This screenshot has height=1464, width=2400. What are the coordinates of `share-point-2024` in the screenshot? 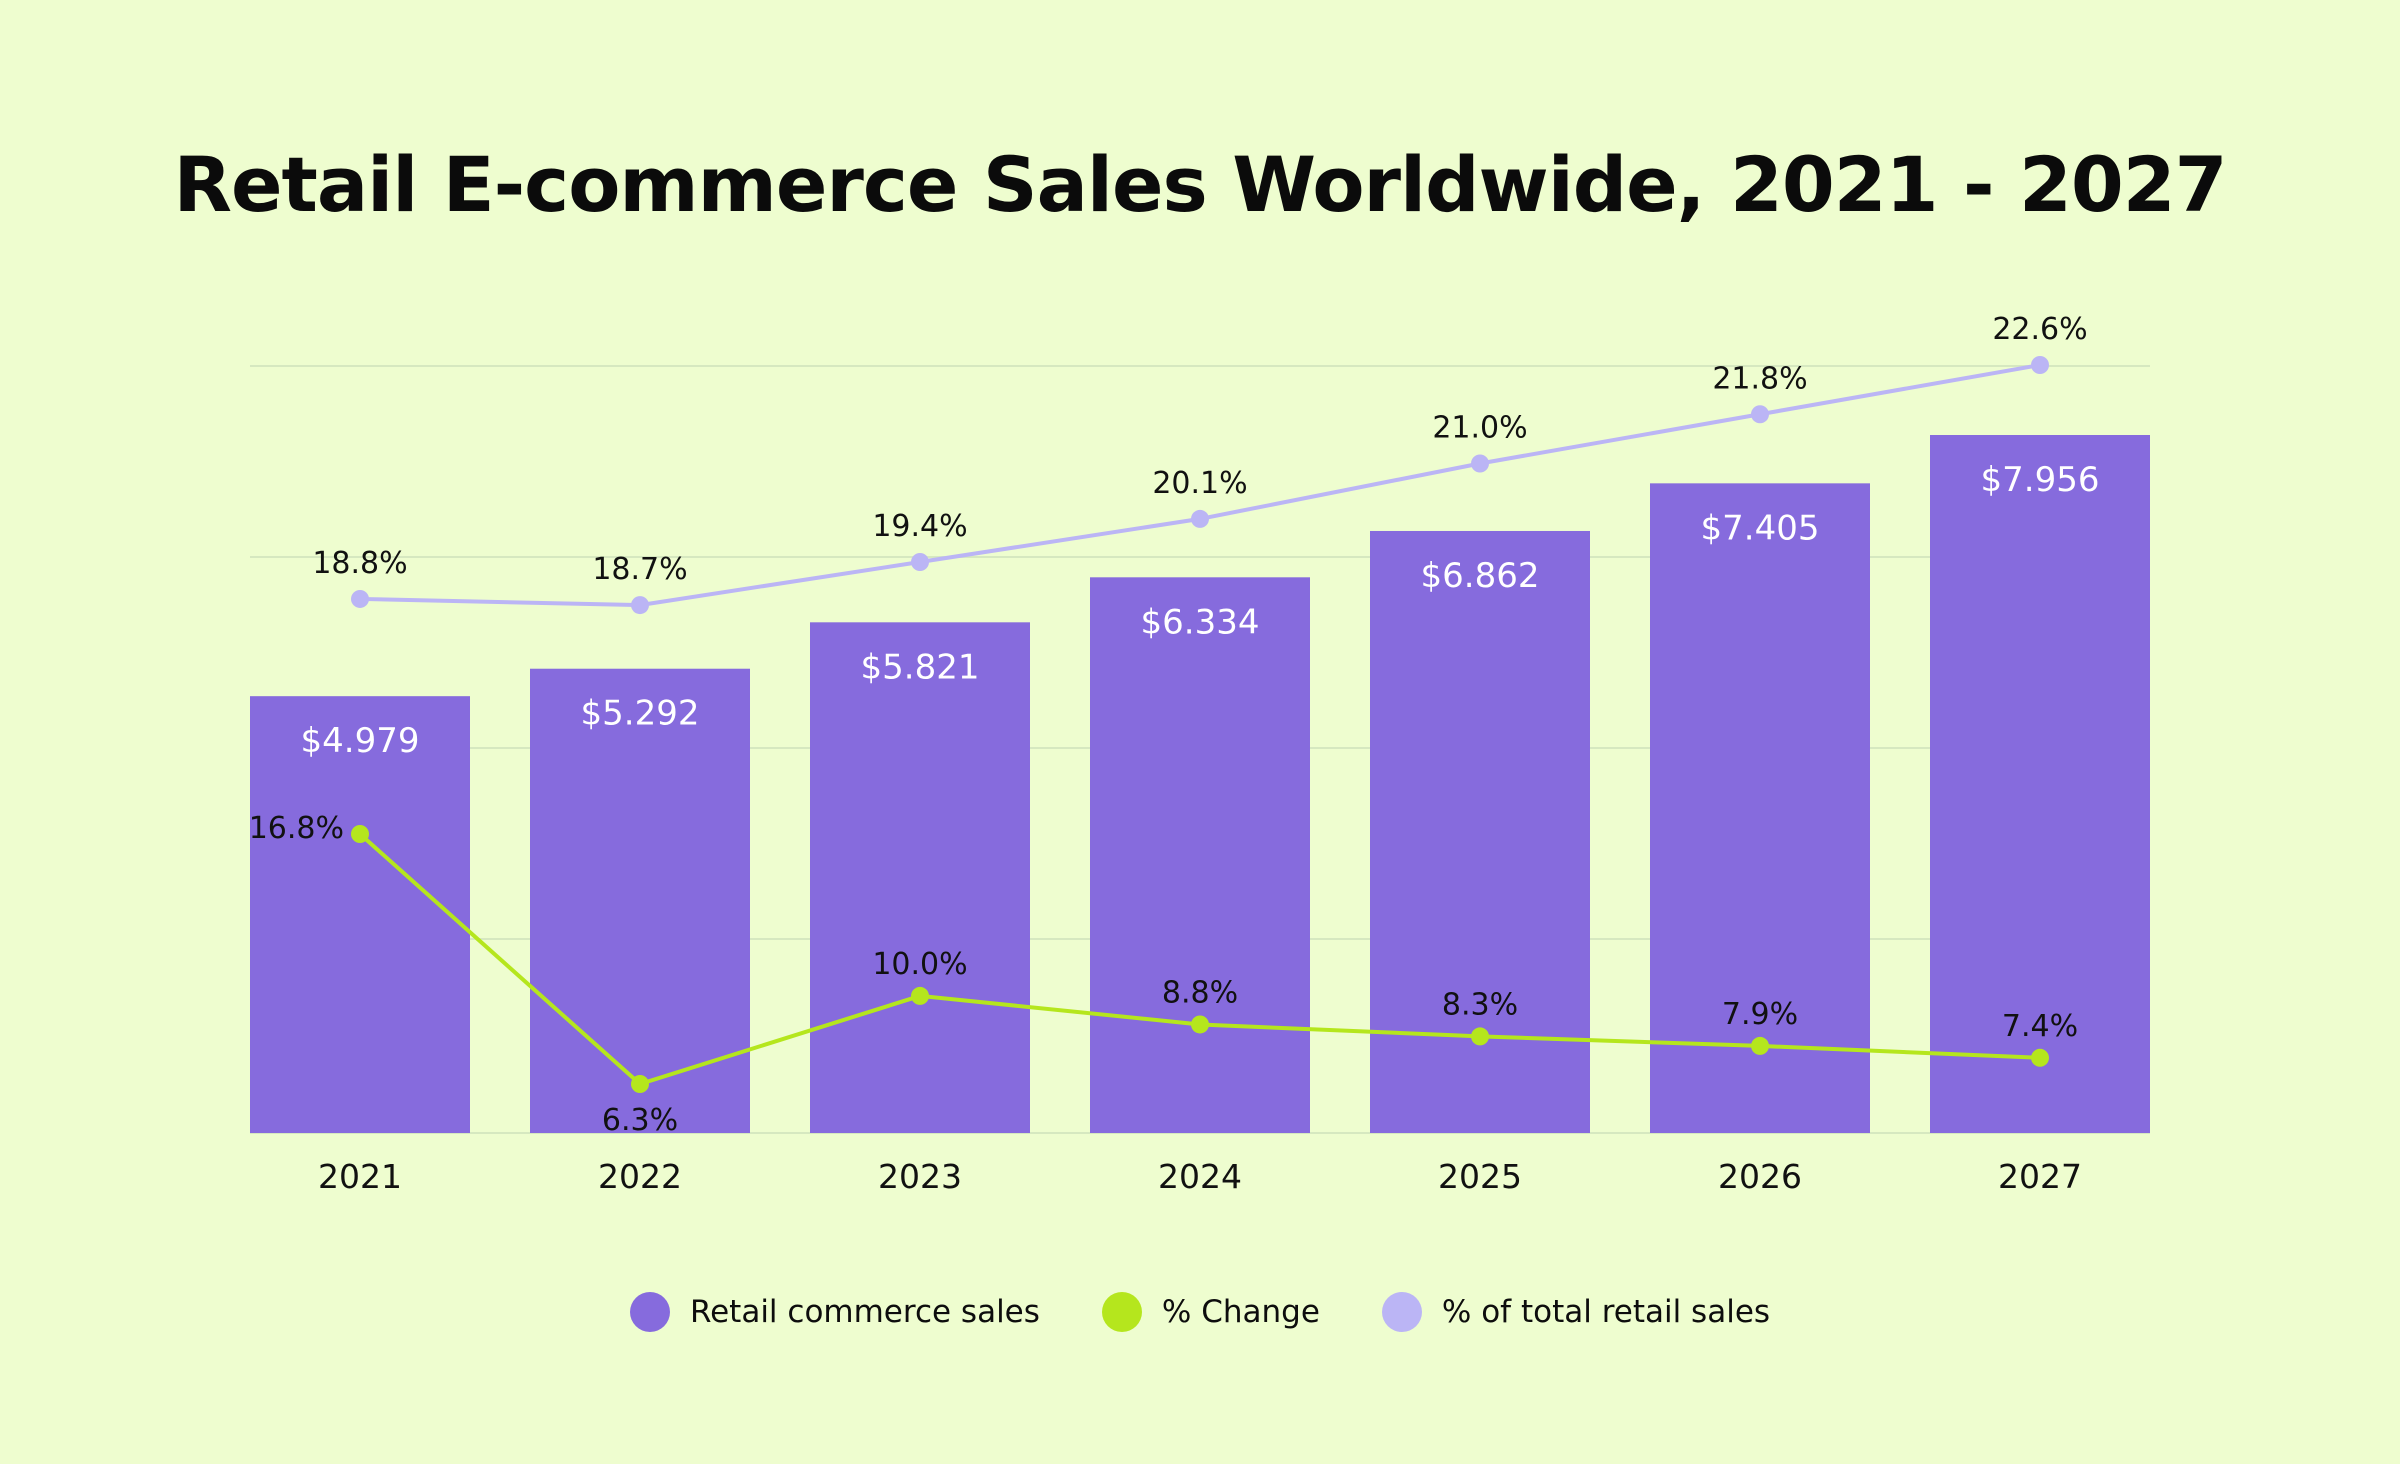 It's located at (1200, 518).